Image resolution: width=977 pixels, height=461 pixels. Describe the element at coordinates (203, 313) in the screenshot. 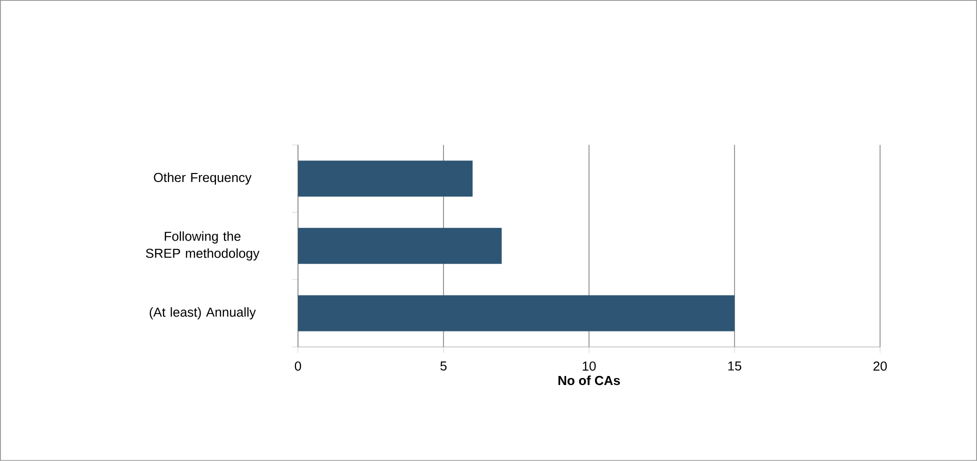

I see `y-tick-label: (At least) Annually` at that location.